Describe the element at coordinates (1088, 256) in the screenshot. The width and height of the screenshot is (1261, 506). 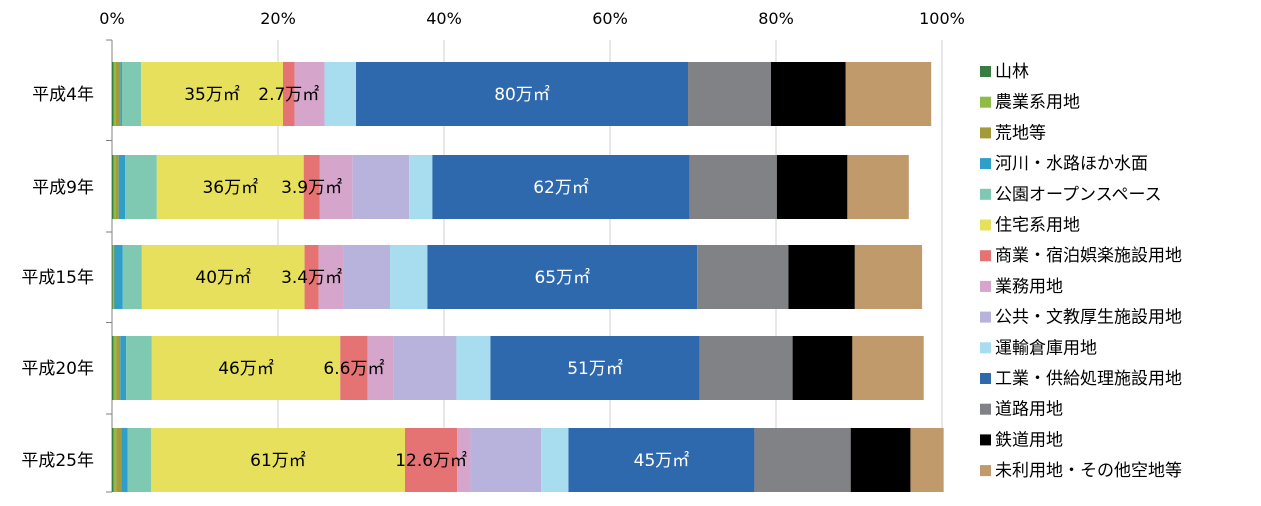
I see `legend-label: 商業・宿泊娯楽施設用地` at that location.